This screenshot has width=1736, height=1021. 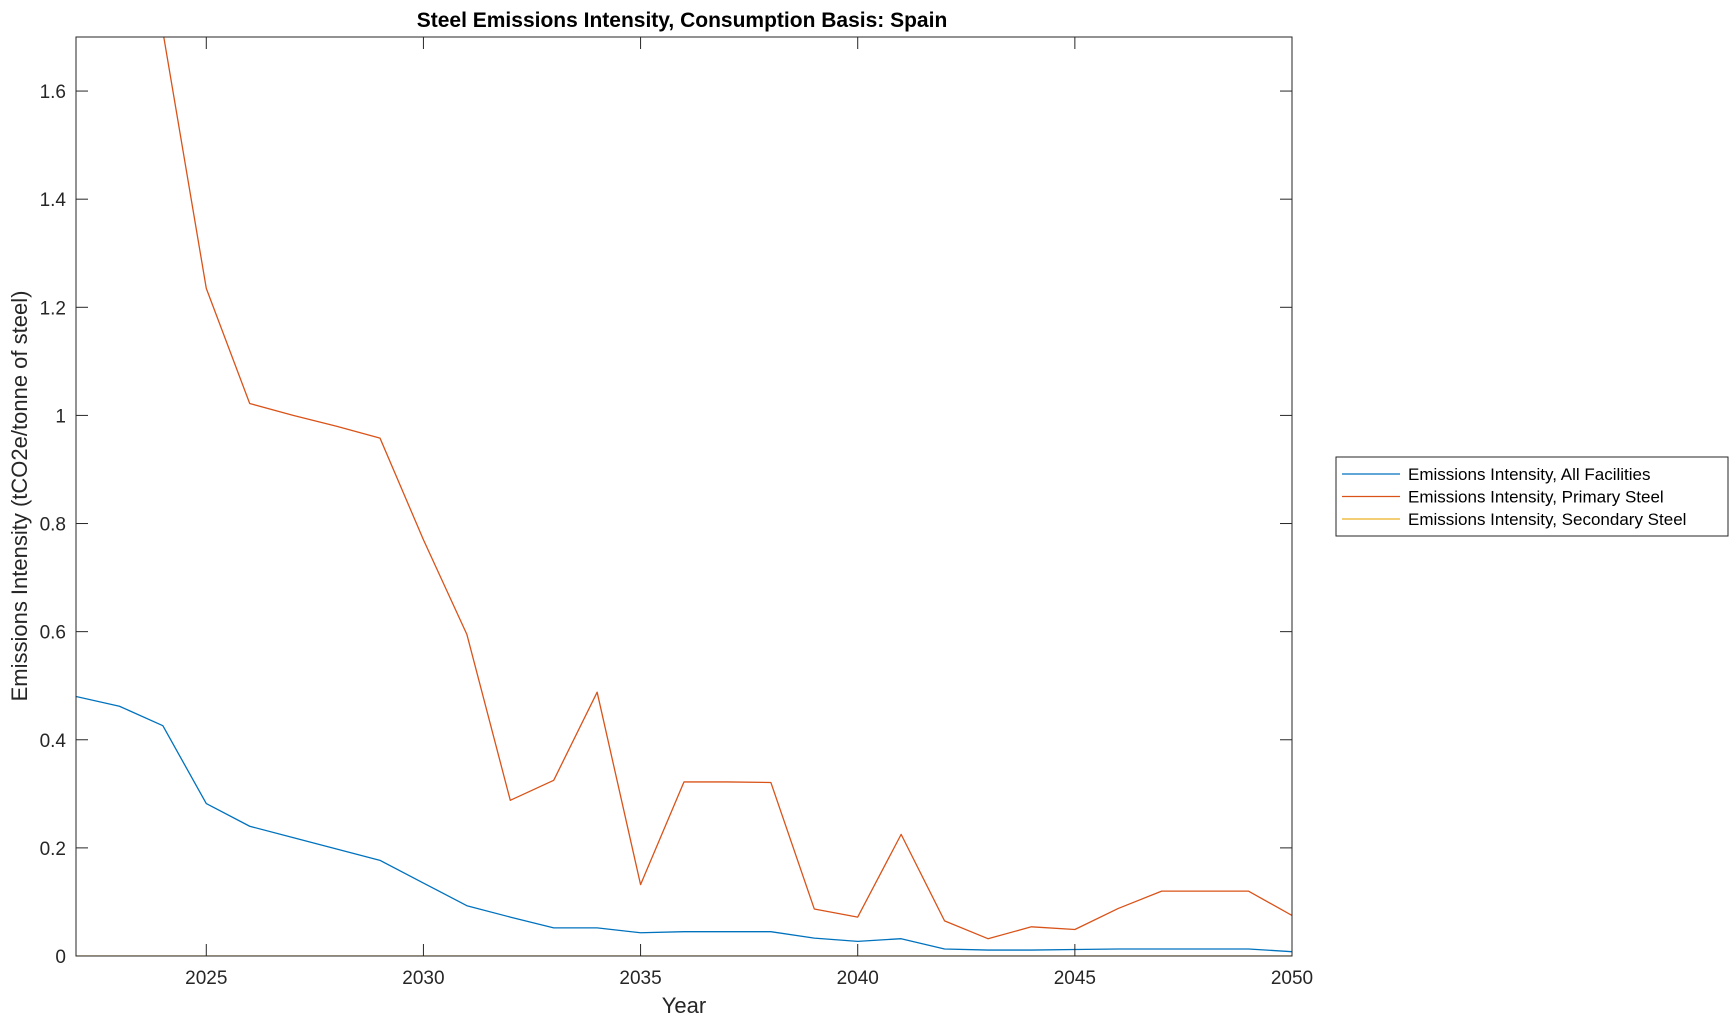 What do you see at coordinates (60, 957) in the screenshot?
I see `y-tick-label: 0` at bounding box center [60, 957].